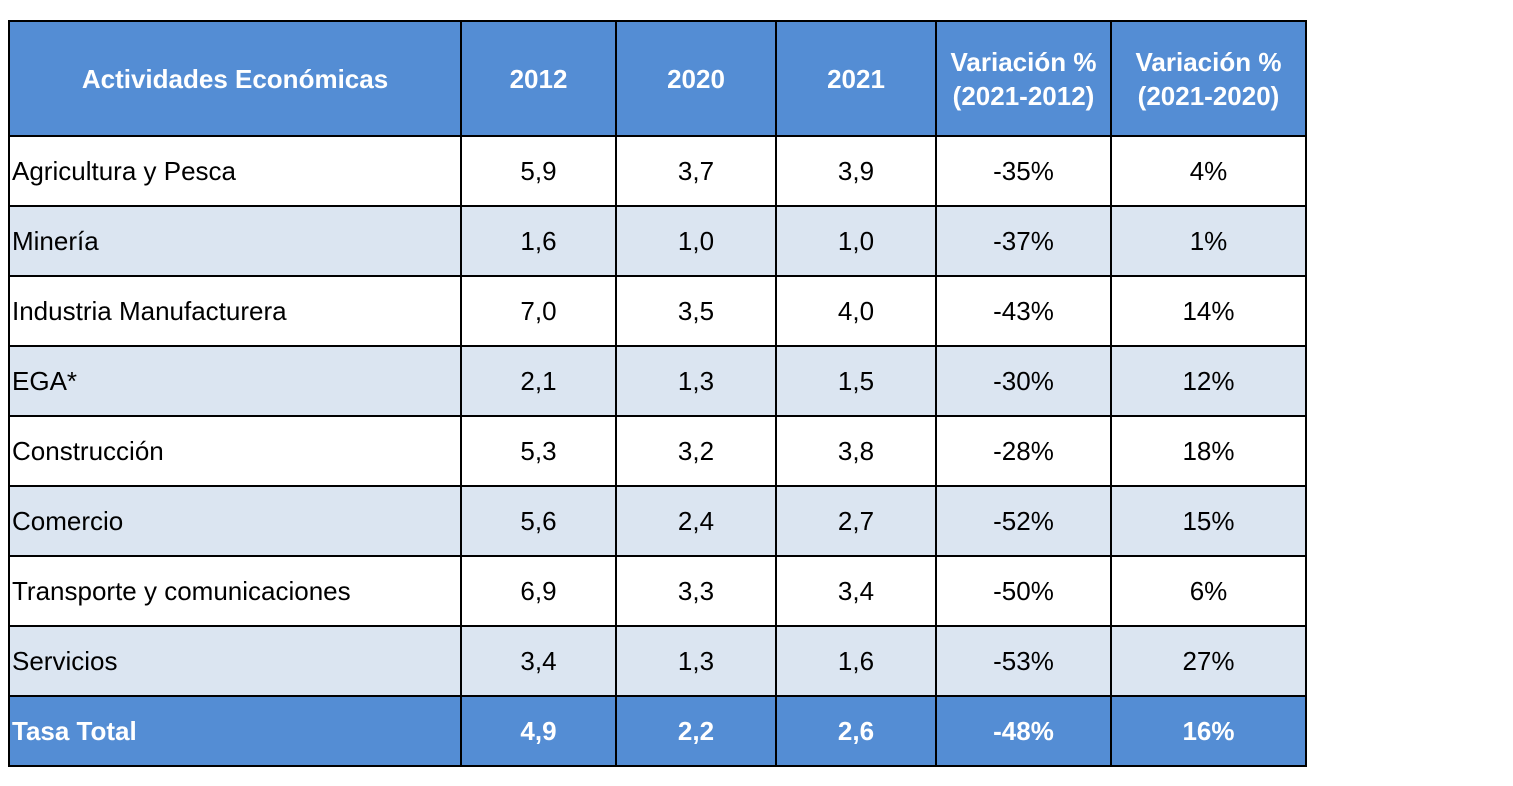 This screenshot has width=1513, height=786. What do you see at coordinates (856, 311) in the screenshot?
I see `table-cell: 4,0` at bounding box center [856, 311].